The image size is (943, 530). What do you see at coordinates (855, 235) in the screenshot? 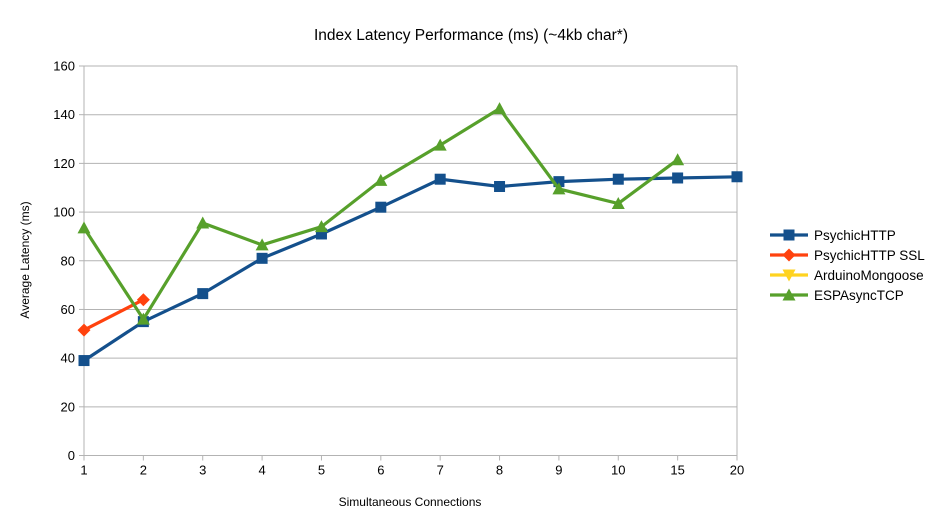
I see `legend-label: PsychicHTTP` at bounding box center [855, 235].